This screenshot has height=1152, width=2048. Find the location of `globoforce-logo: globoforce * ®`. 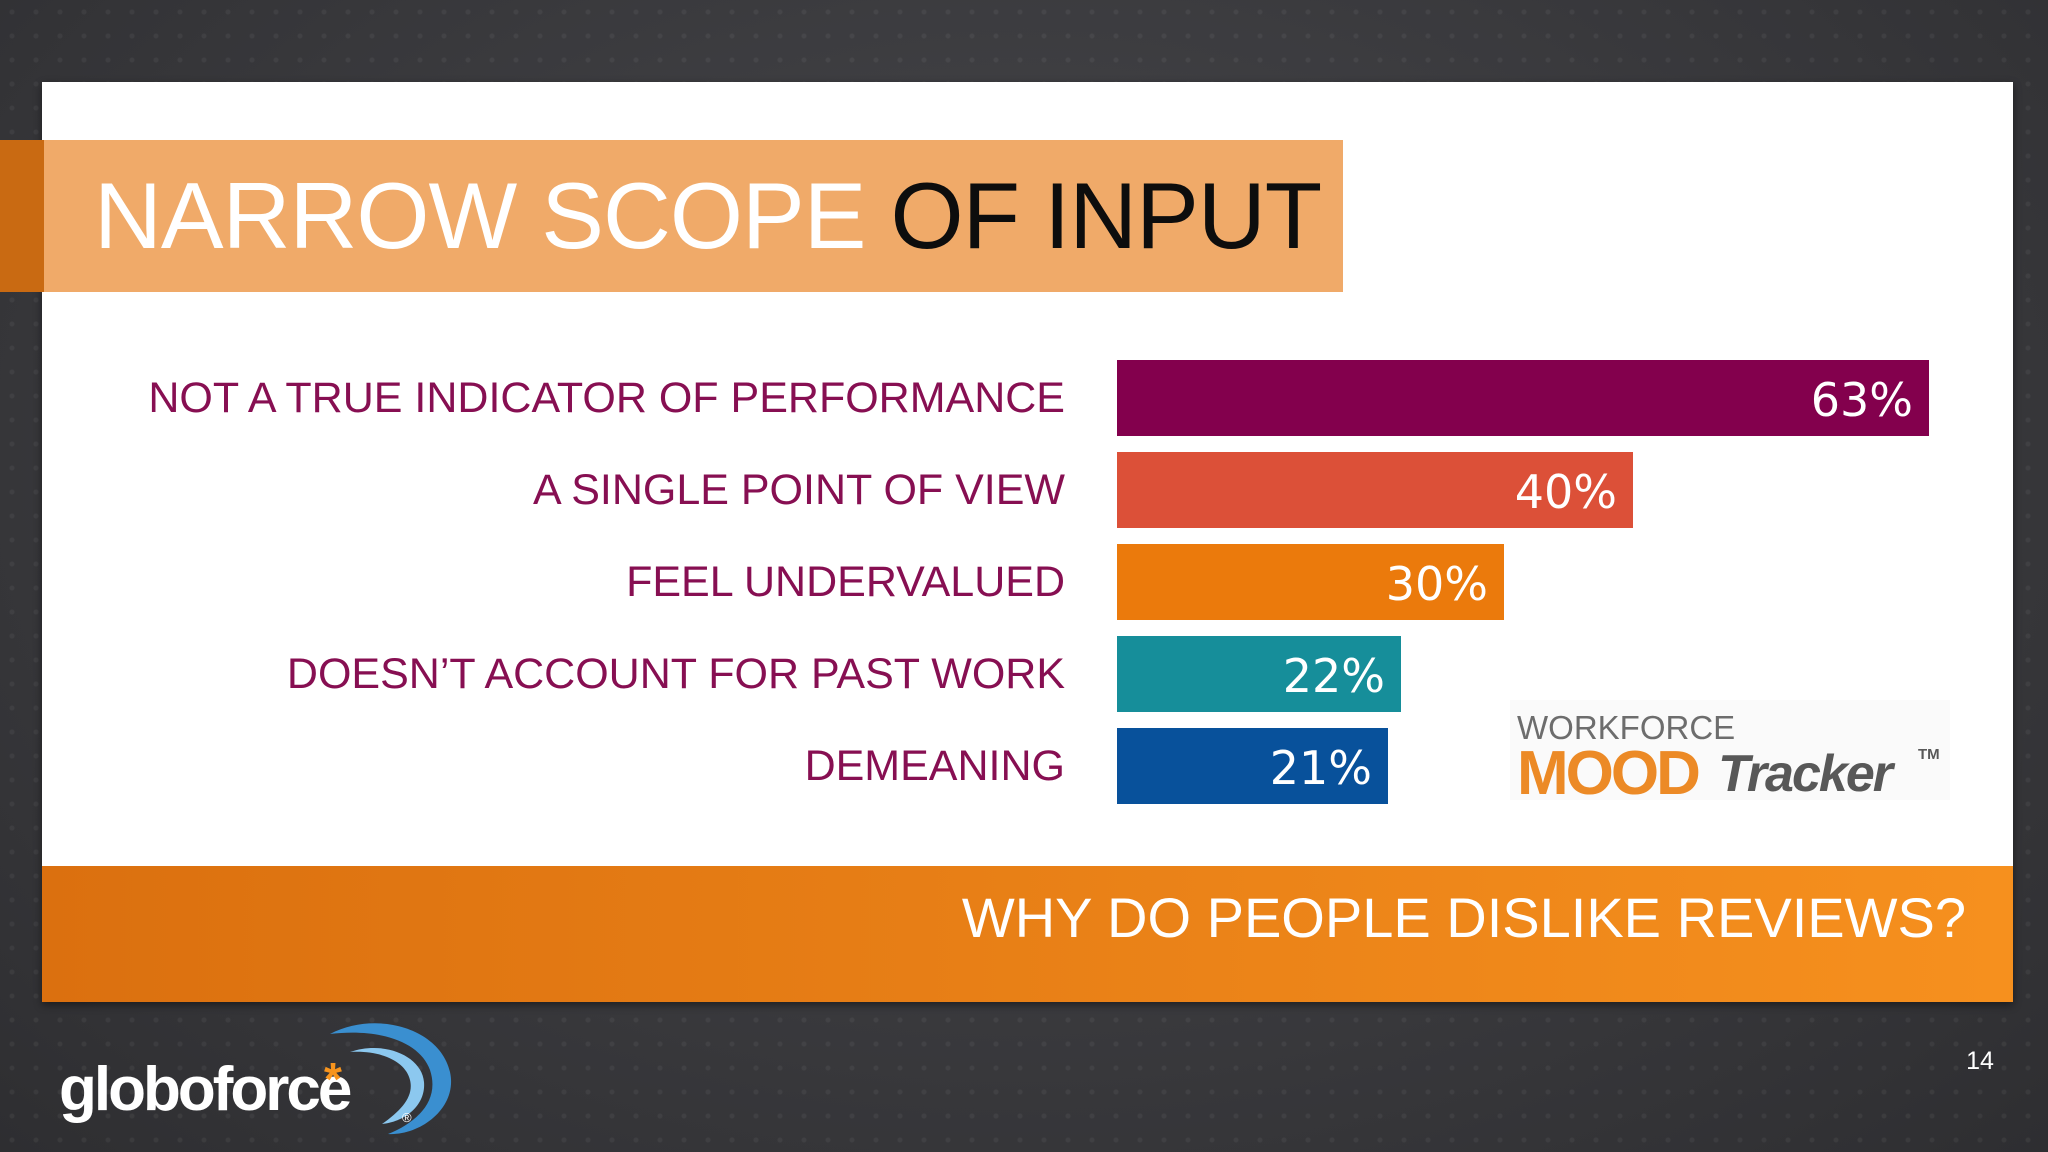

globoforce-logo: globoforce * ® is located at coordinates (246, 1075).